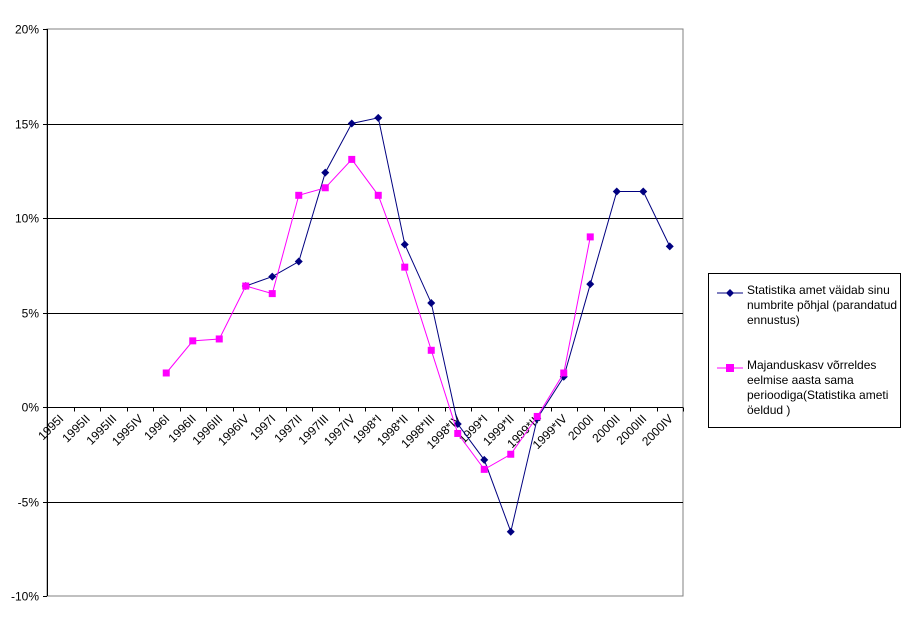 This screenshot has height=623, width=911. I want to click on y-tick-label: 20%, so click(27, 30).